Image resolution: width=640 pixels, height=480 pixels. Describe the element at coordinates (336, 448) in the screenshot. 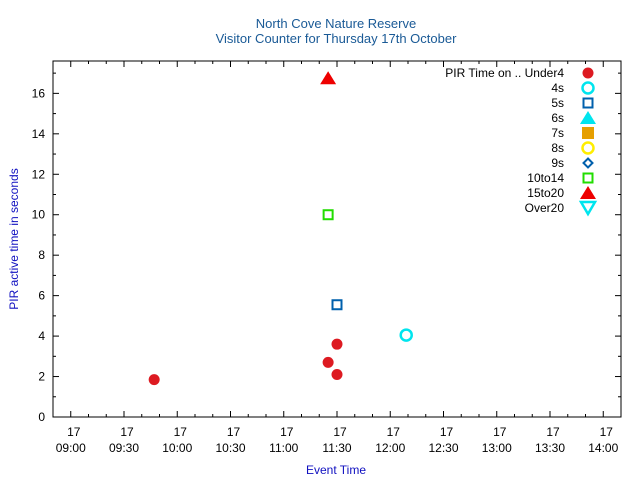

I see `x-tick-time: 11:30` at that location.